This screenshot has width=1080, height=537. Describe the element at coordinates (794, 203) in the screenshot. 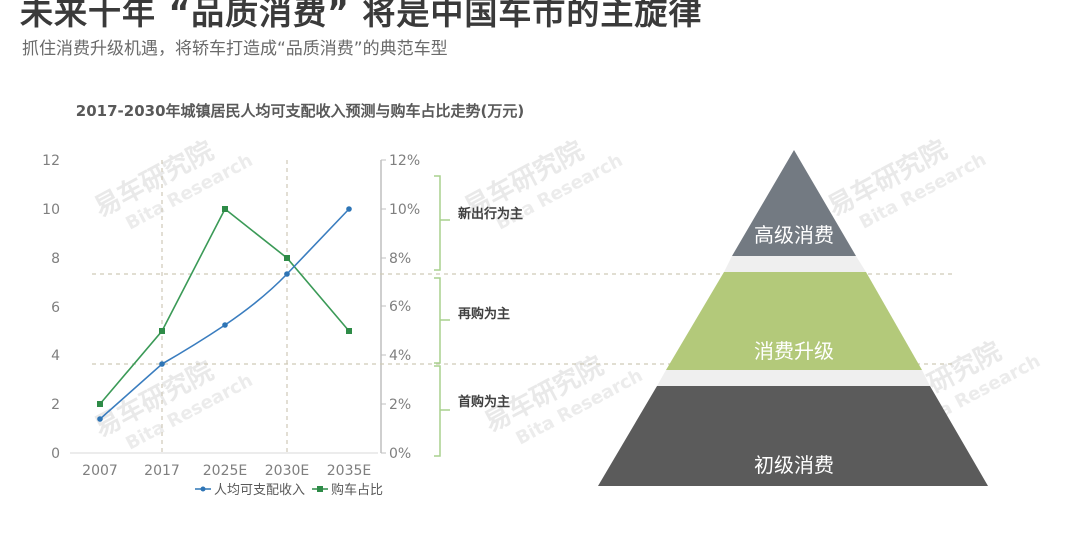

I see `pyramid-level-premium` at that location.